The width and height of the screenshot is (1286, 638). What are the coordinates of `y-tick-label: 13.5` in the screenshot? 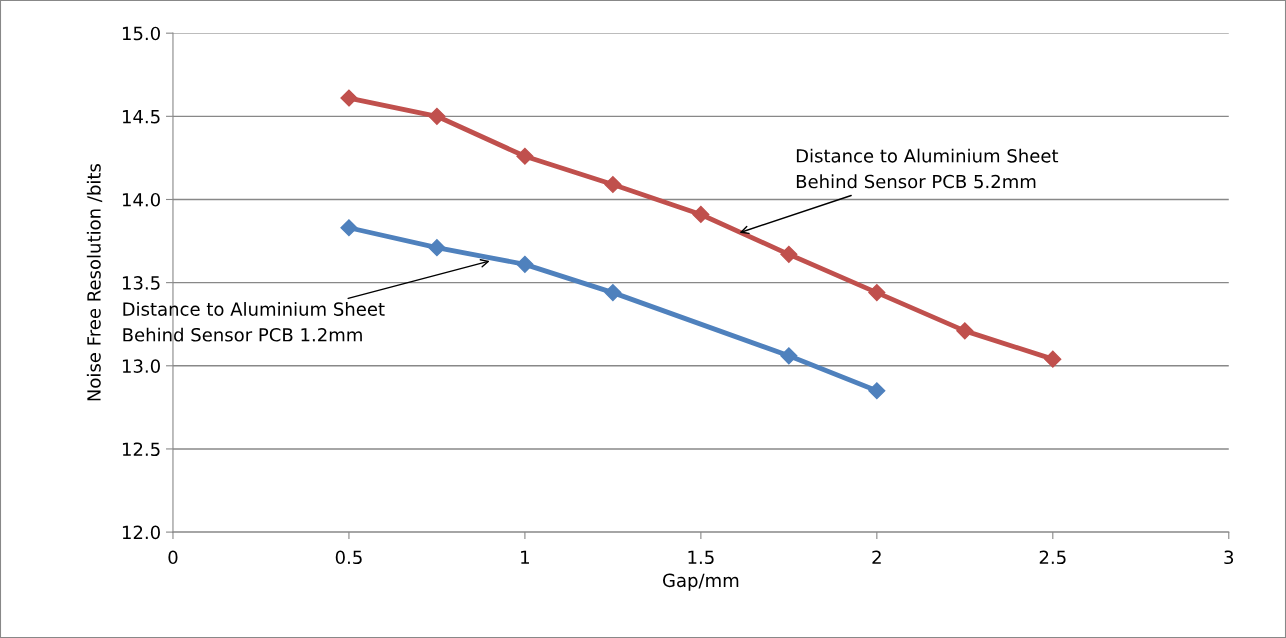 It's located at (141, 283).